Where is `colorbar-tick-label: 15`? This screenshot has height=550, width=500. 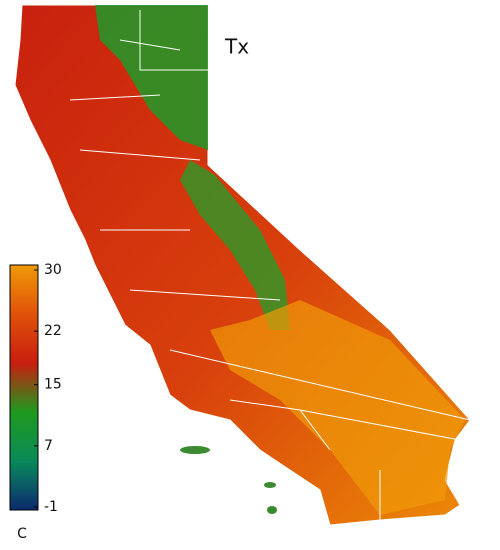
colorbar-tick-label: 15 is located at coordinates (53, 385).